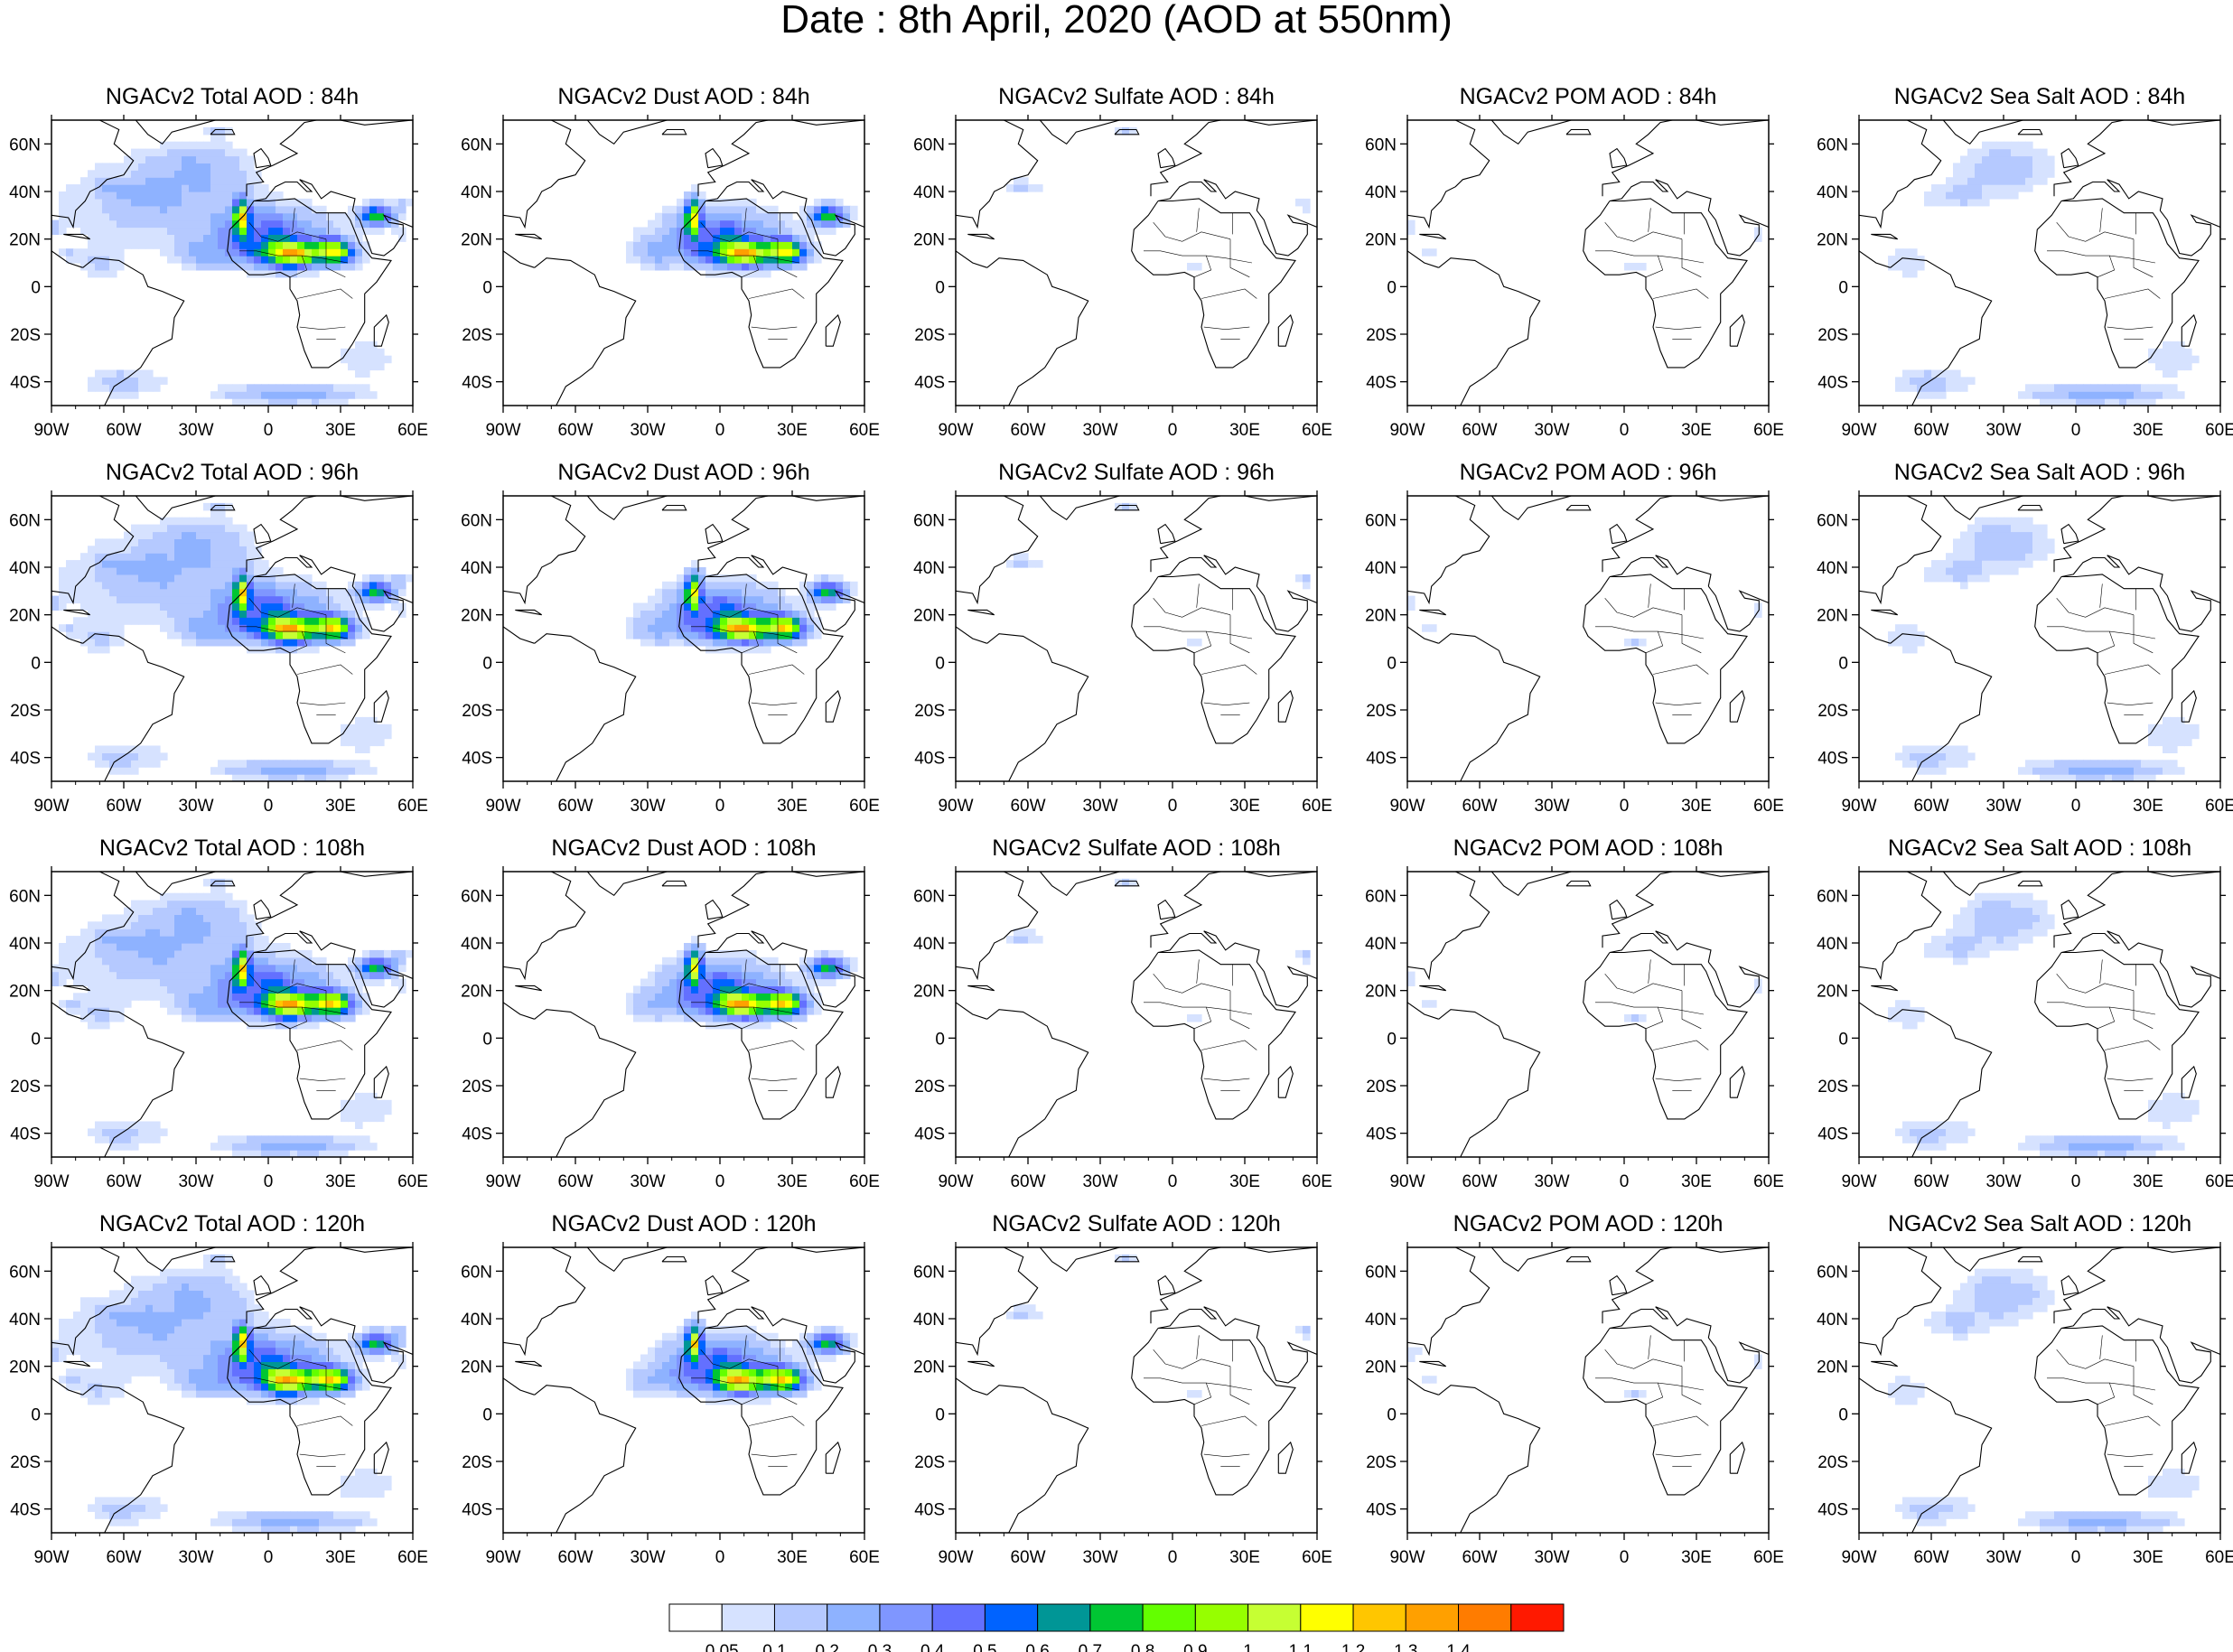 Image resolution: width=2233 pixels, height=1652 pixels. What do you see at coordinates (1142, 1647) in the screenshot?
I see `colorbar-label: 0.8` at bounding box center [1142, 1647].